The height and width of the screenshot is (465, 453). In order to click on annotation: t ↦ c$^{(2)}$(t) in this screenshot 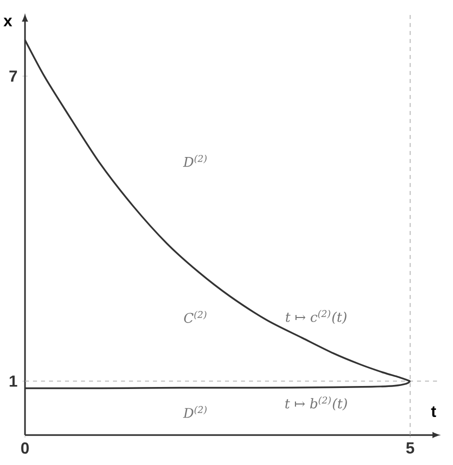, I will do `click(316, 317)`.